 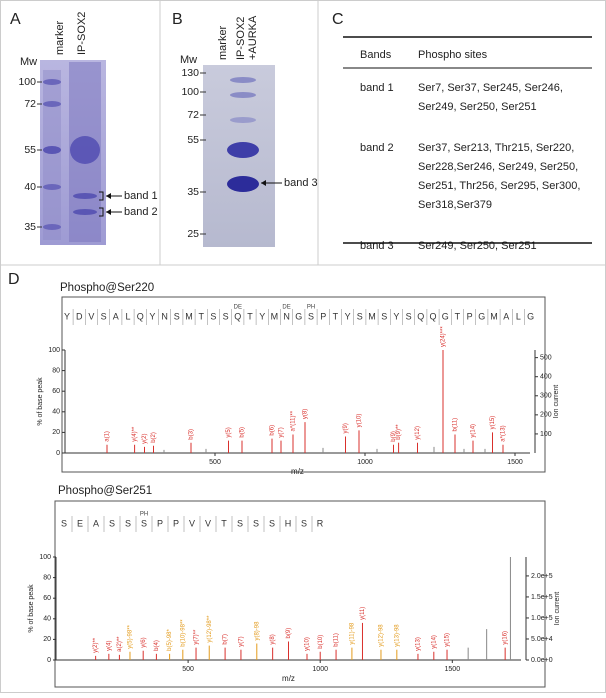 What do you see at coordinates (542, 639) in the screenshot?
I see `y2-tick-label: 5.0e+4` at bounding box center [542, 639].